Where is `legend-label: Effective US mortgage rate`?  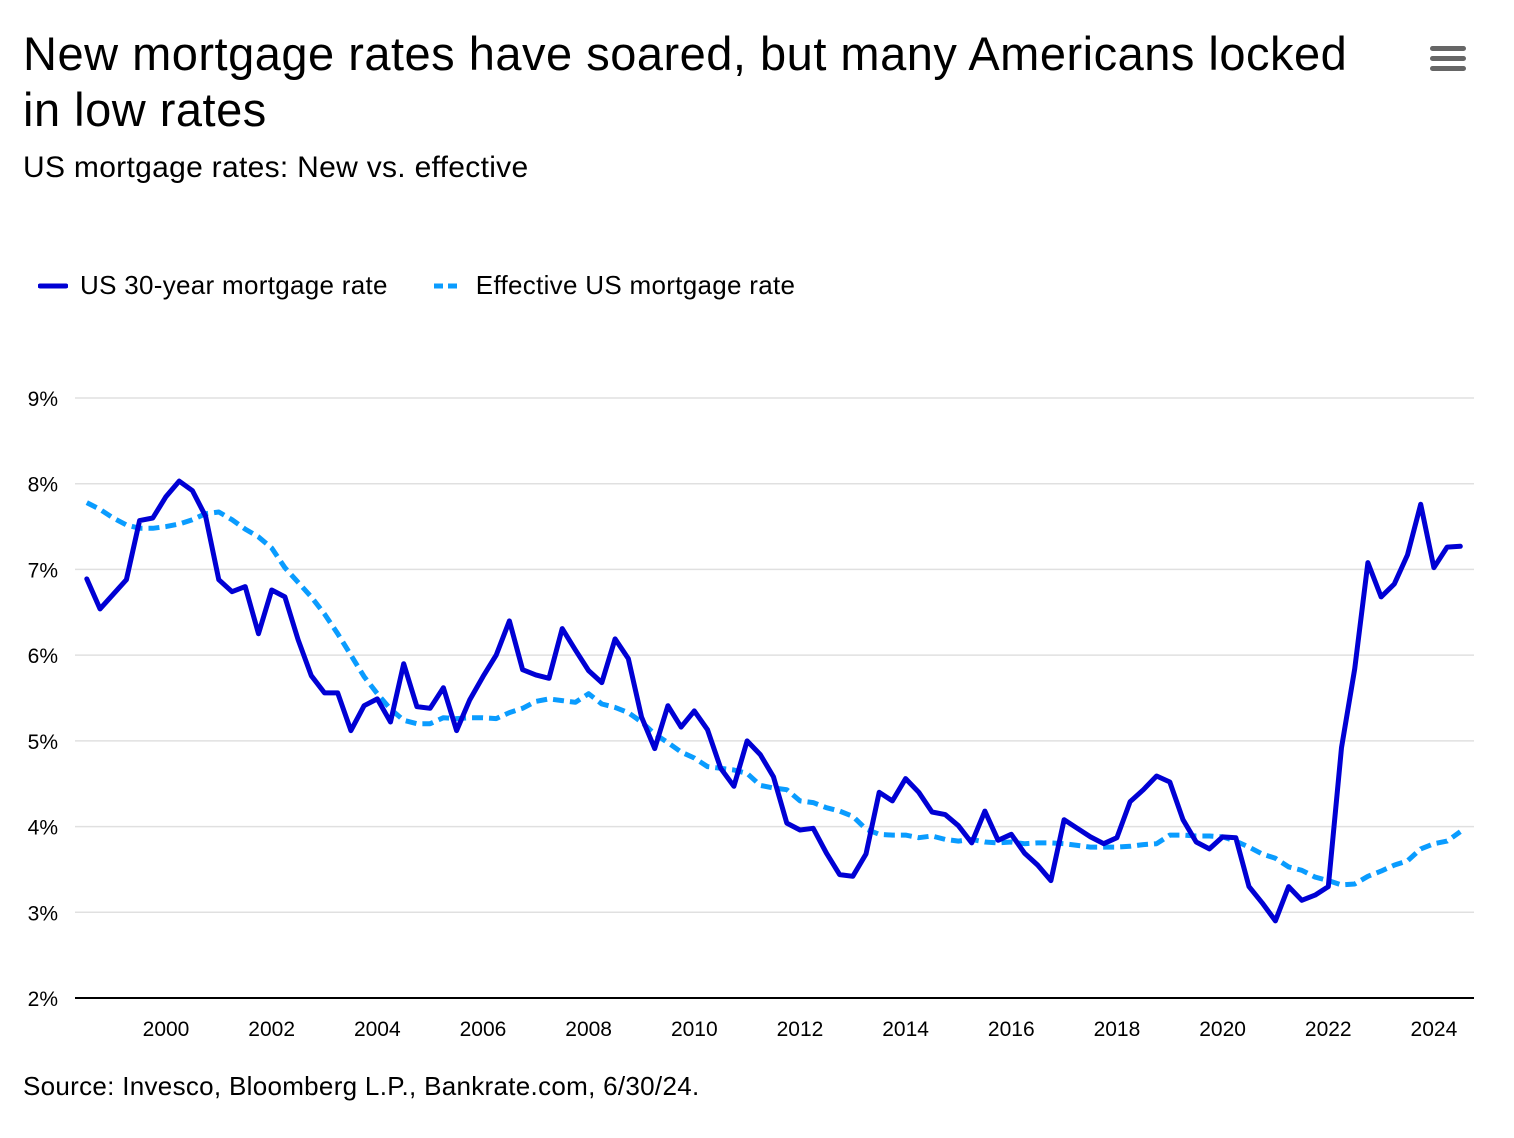
legend-label: Effective US mortgage rate is located at coordinates (635, 285).